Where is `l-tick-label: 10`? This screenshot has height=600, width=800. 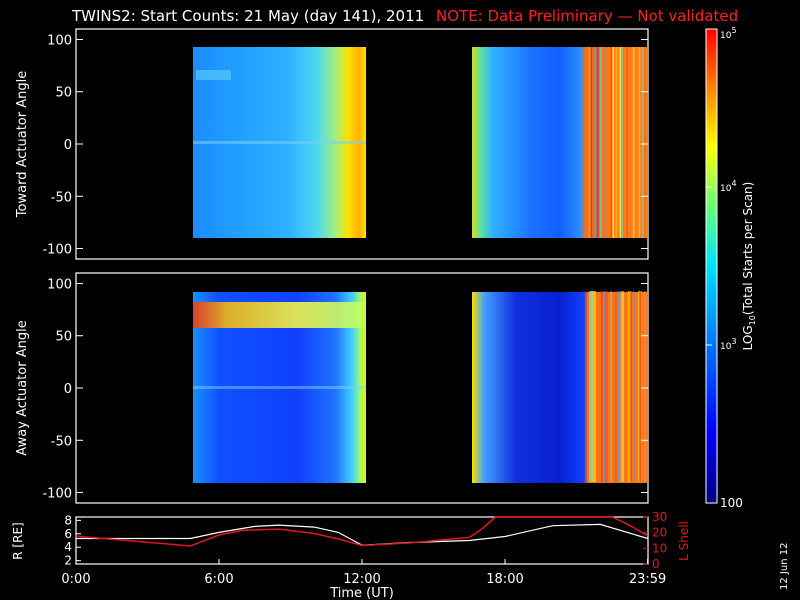
l-tick-label: 10 is located at coordinates (659, 548).